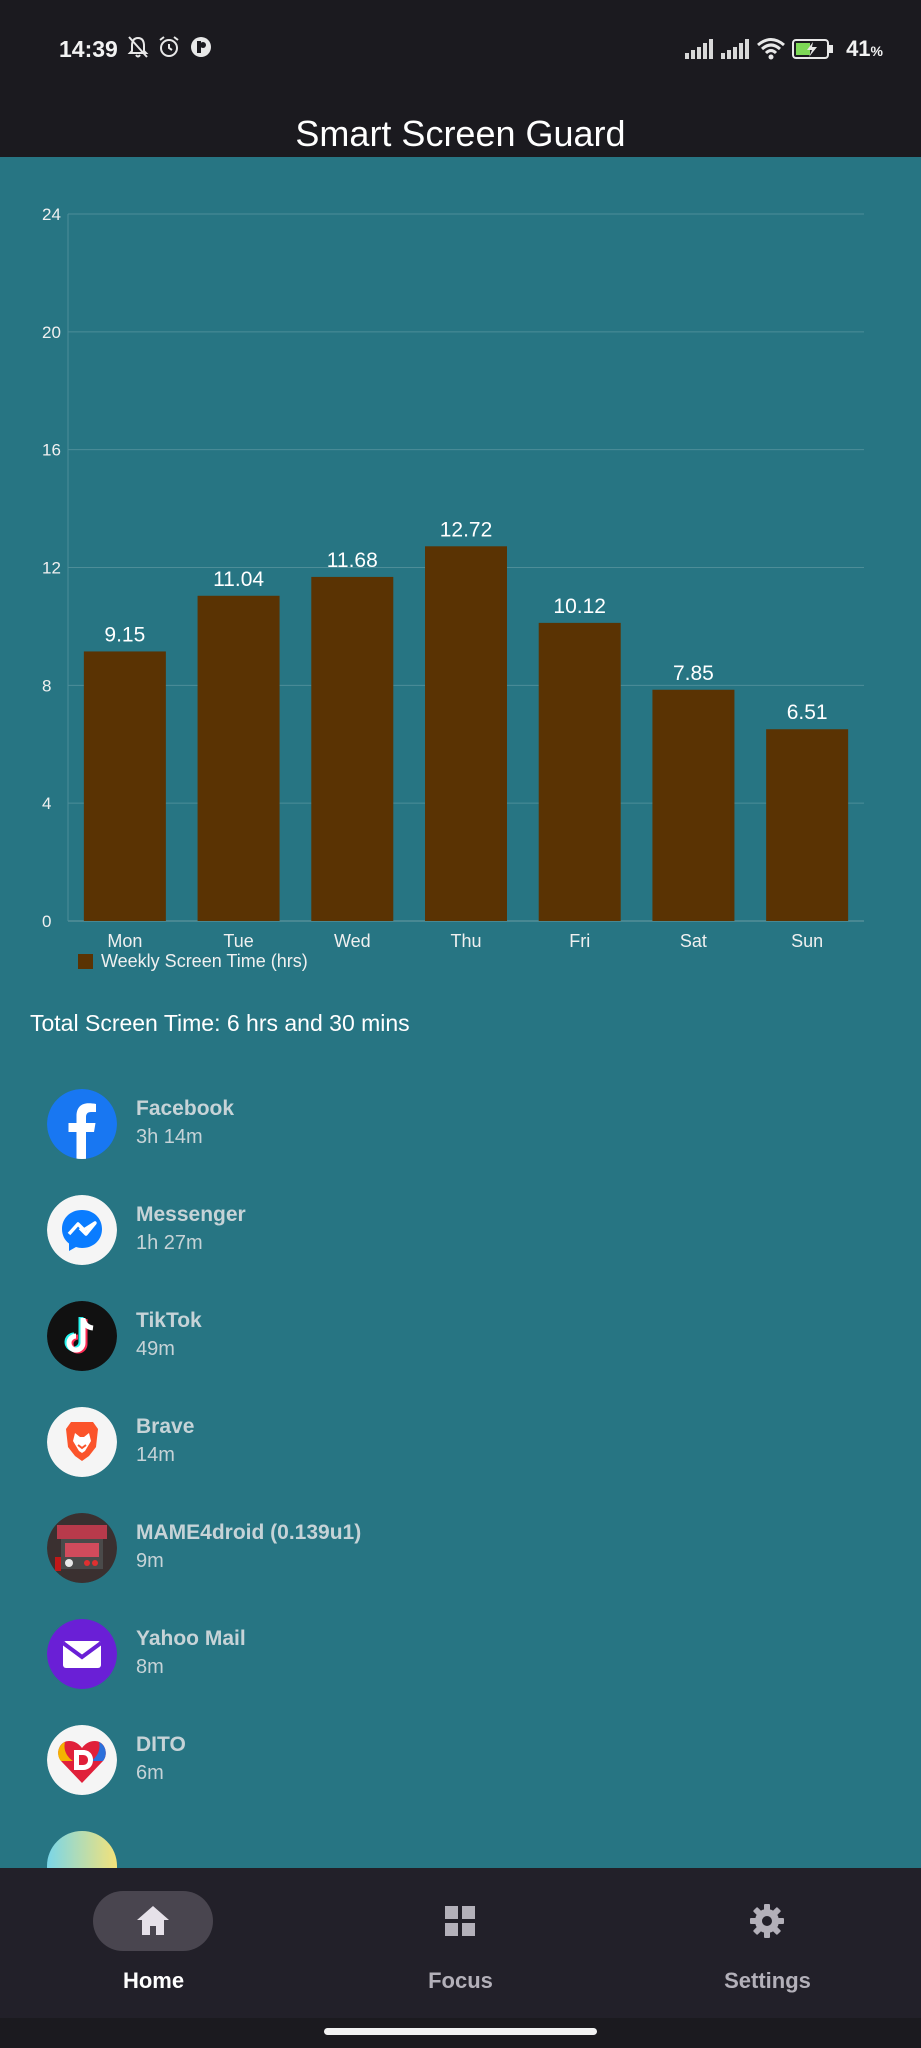 The height and width of the screenshot is (2048, 921). Describe the element at coordinates (153, 1980) in the screenshot. I see `nav-label-home: Home` at that location.